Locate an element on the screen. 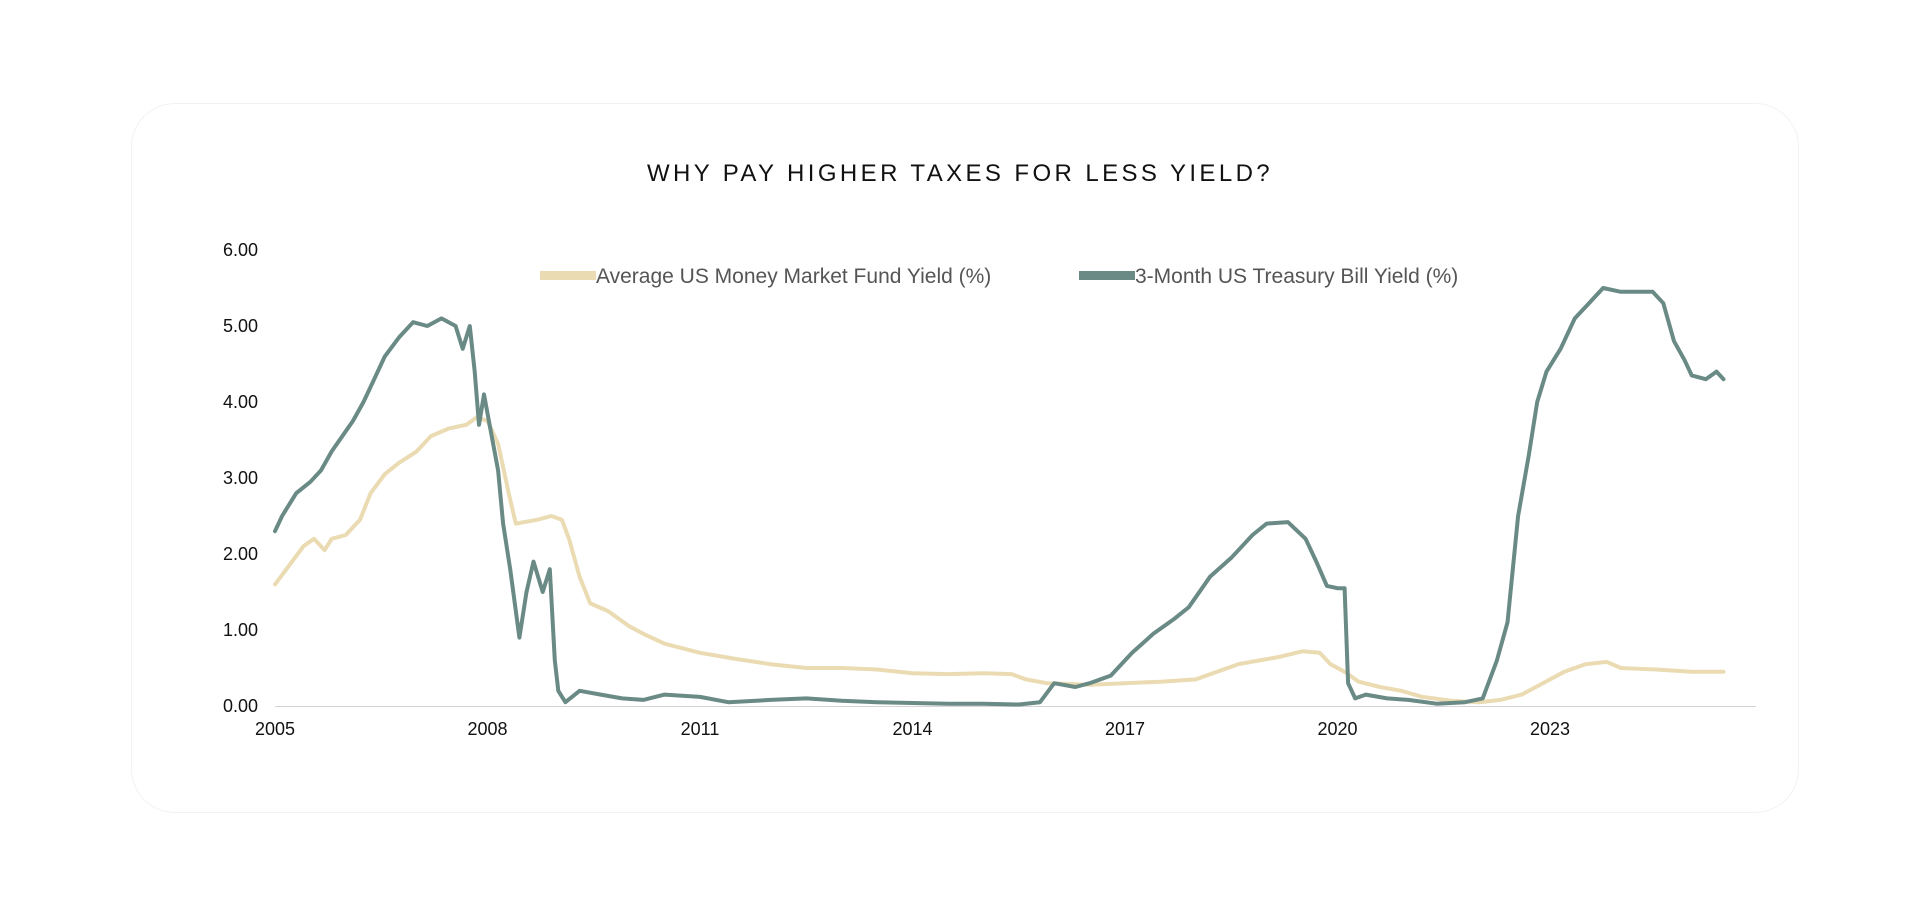  x-tick-label: 2020 is located at coordinates (1337, 729).